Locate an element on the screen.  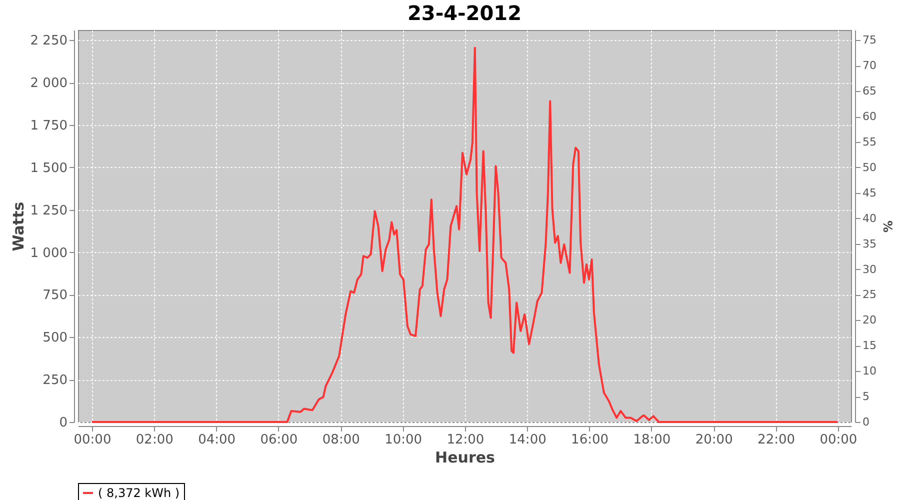
y2-tick-label: 35 is located at coordinates (869, 243).